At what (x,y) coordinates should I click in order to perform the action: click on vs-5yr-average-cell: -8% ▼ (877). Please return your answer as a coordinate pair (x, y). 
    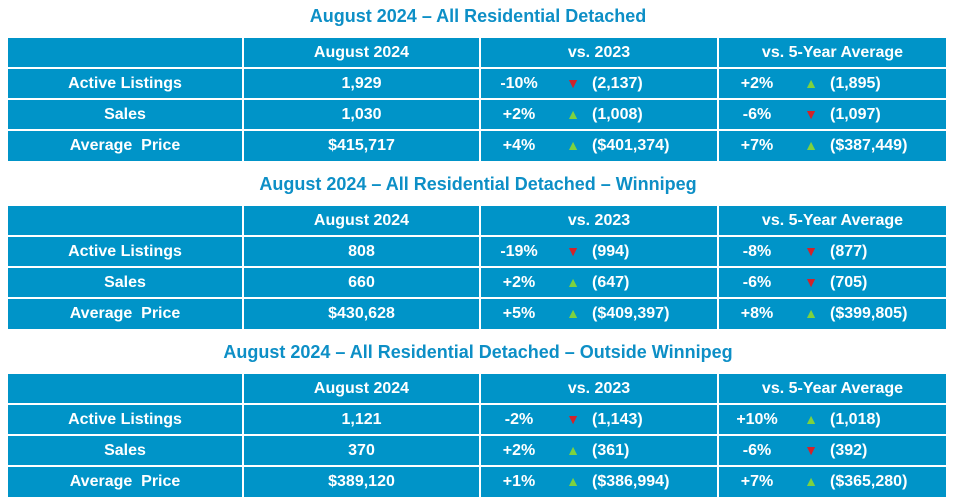
    Looking at the image, I should click on (831, 251).